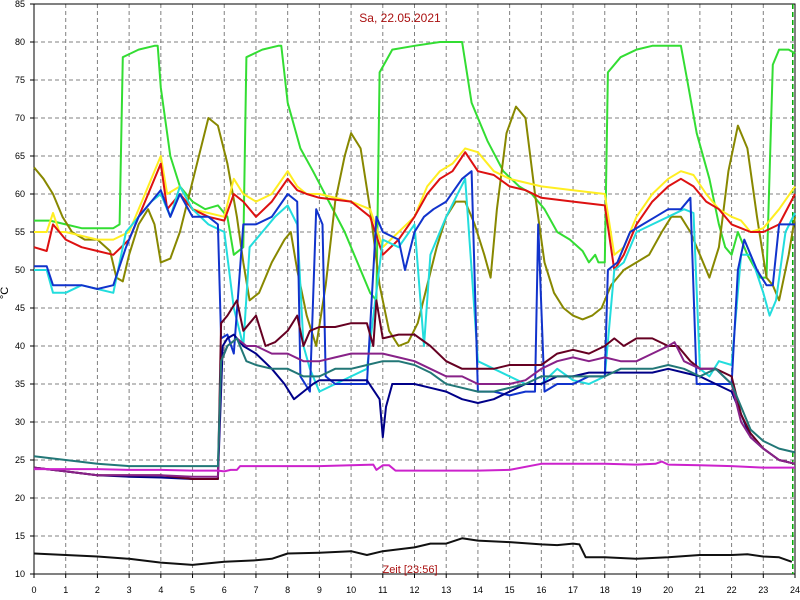 Image resolution: width=800 pixels, height=600 pixels. Describe the element at coordinates (20, 118) in the screenshot. I see `y-tick-label: 70` at that location.